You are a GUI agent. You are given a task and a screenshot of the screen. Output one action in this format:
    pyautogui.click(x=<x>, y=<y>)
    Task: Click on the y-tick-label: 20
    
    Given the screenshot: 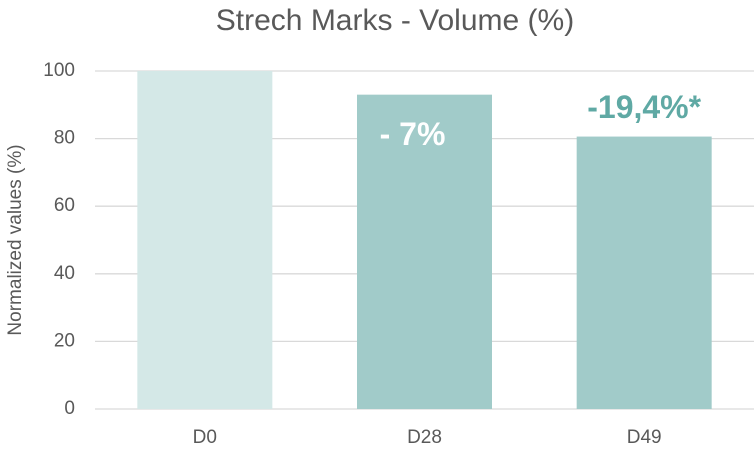 What is the action you would take?
    pyautogui.click(x=64, y=340)
    